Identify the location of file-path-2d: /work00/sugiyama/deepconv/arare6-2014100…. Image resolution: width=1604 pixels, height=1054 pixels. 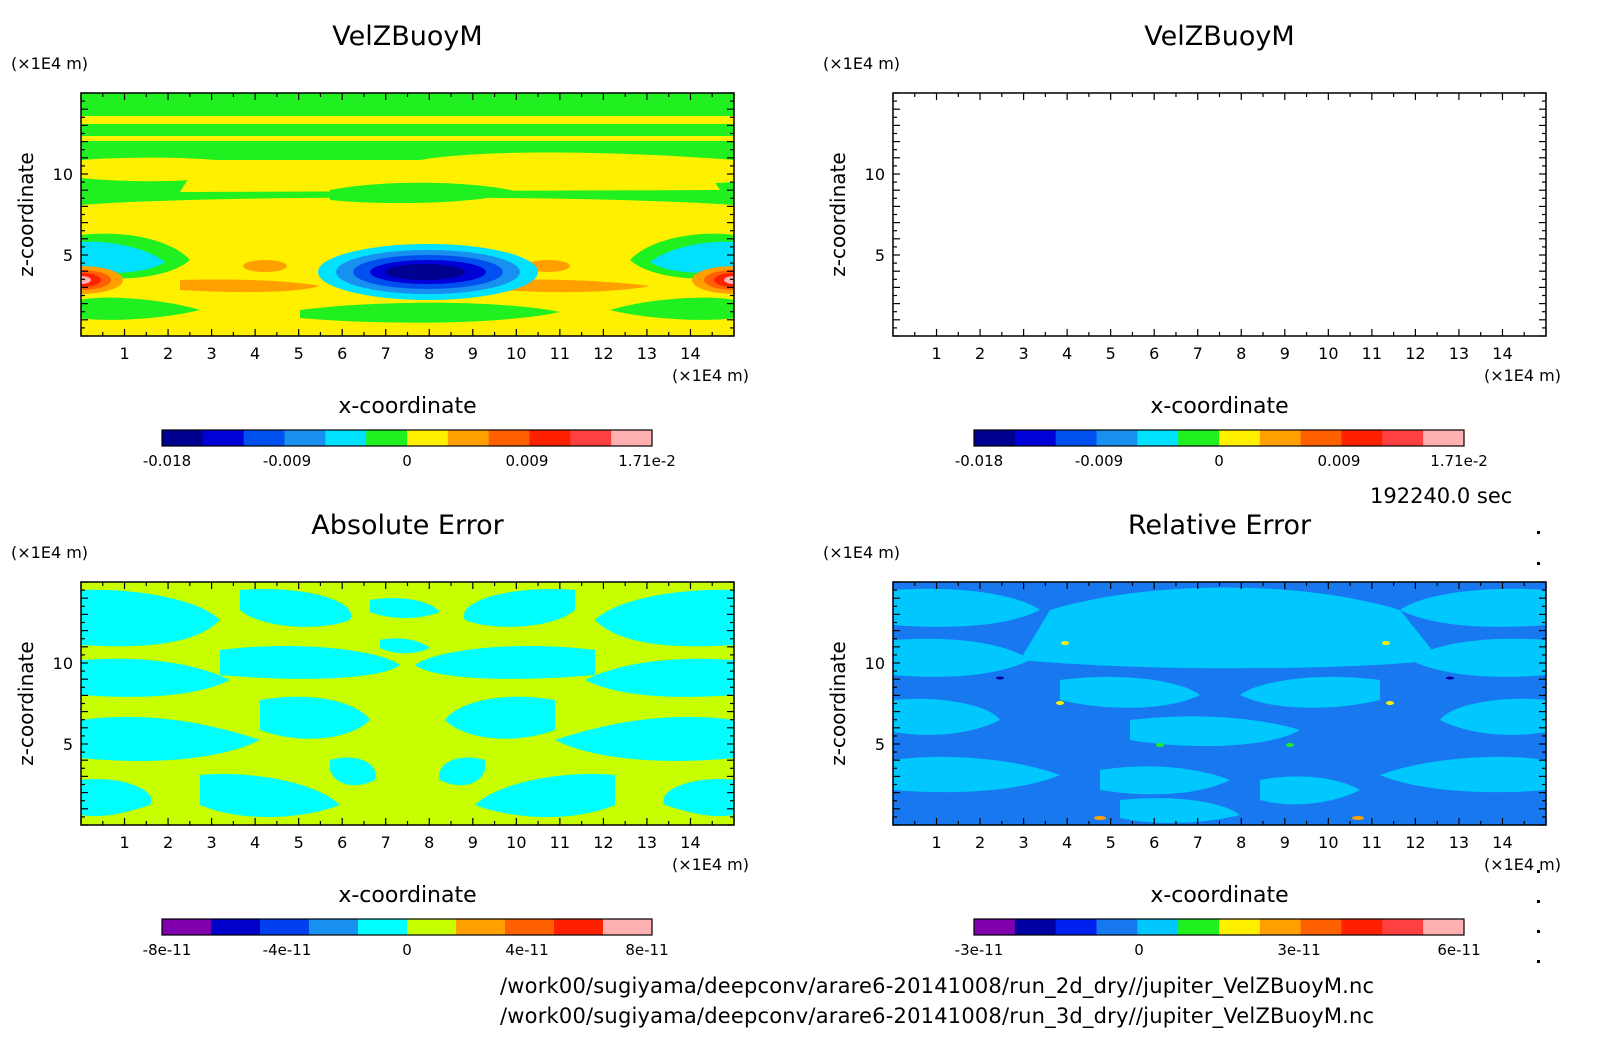
(937, 986).